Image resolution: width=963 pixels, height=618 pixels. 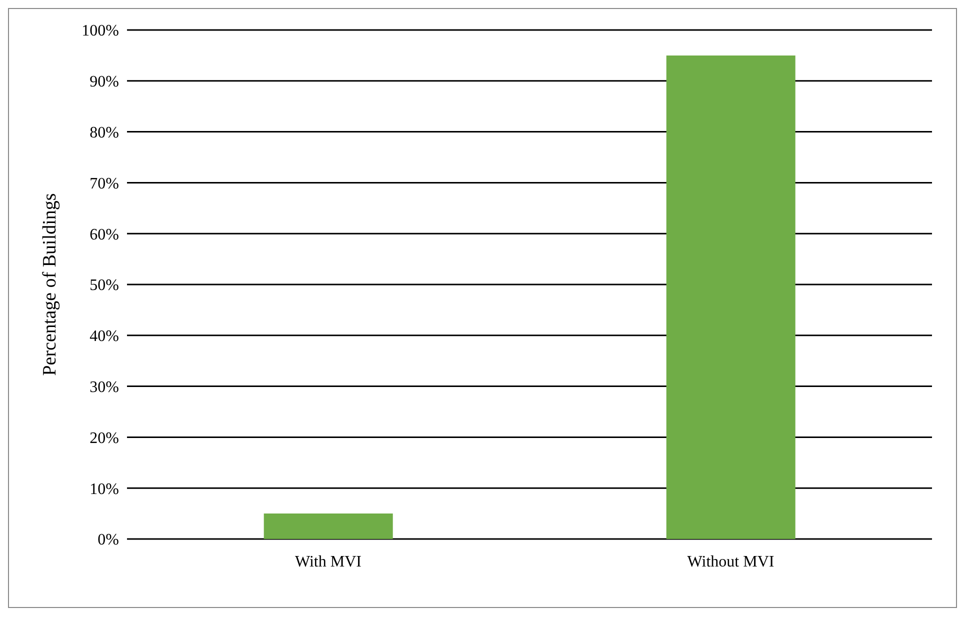 I want to click on y-tick-label: 10%, so click(x=104, y=489).